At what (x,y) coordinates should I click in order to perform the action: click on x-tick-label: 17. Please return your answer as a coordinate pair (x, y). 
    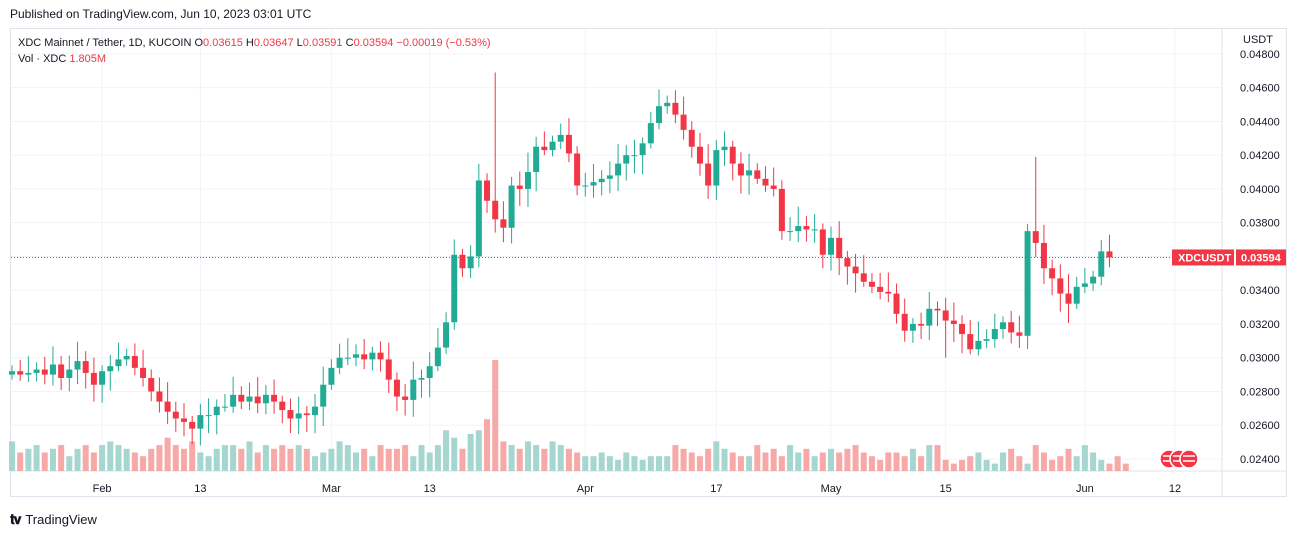
    Looking at the image, I should click on (716, 489).